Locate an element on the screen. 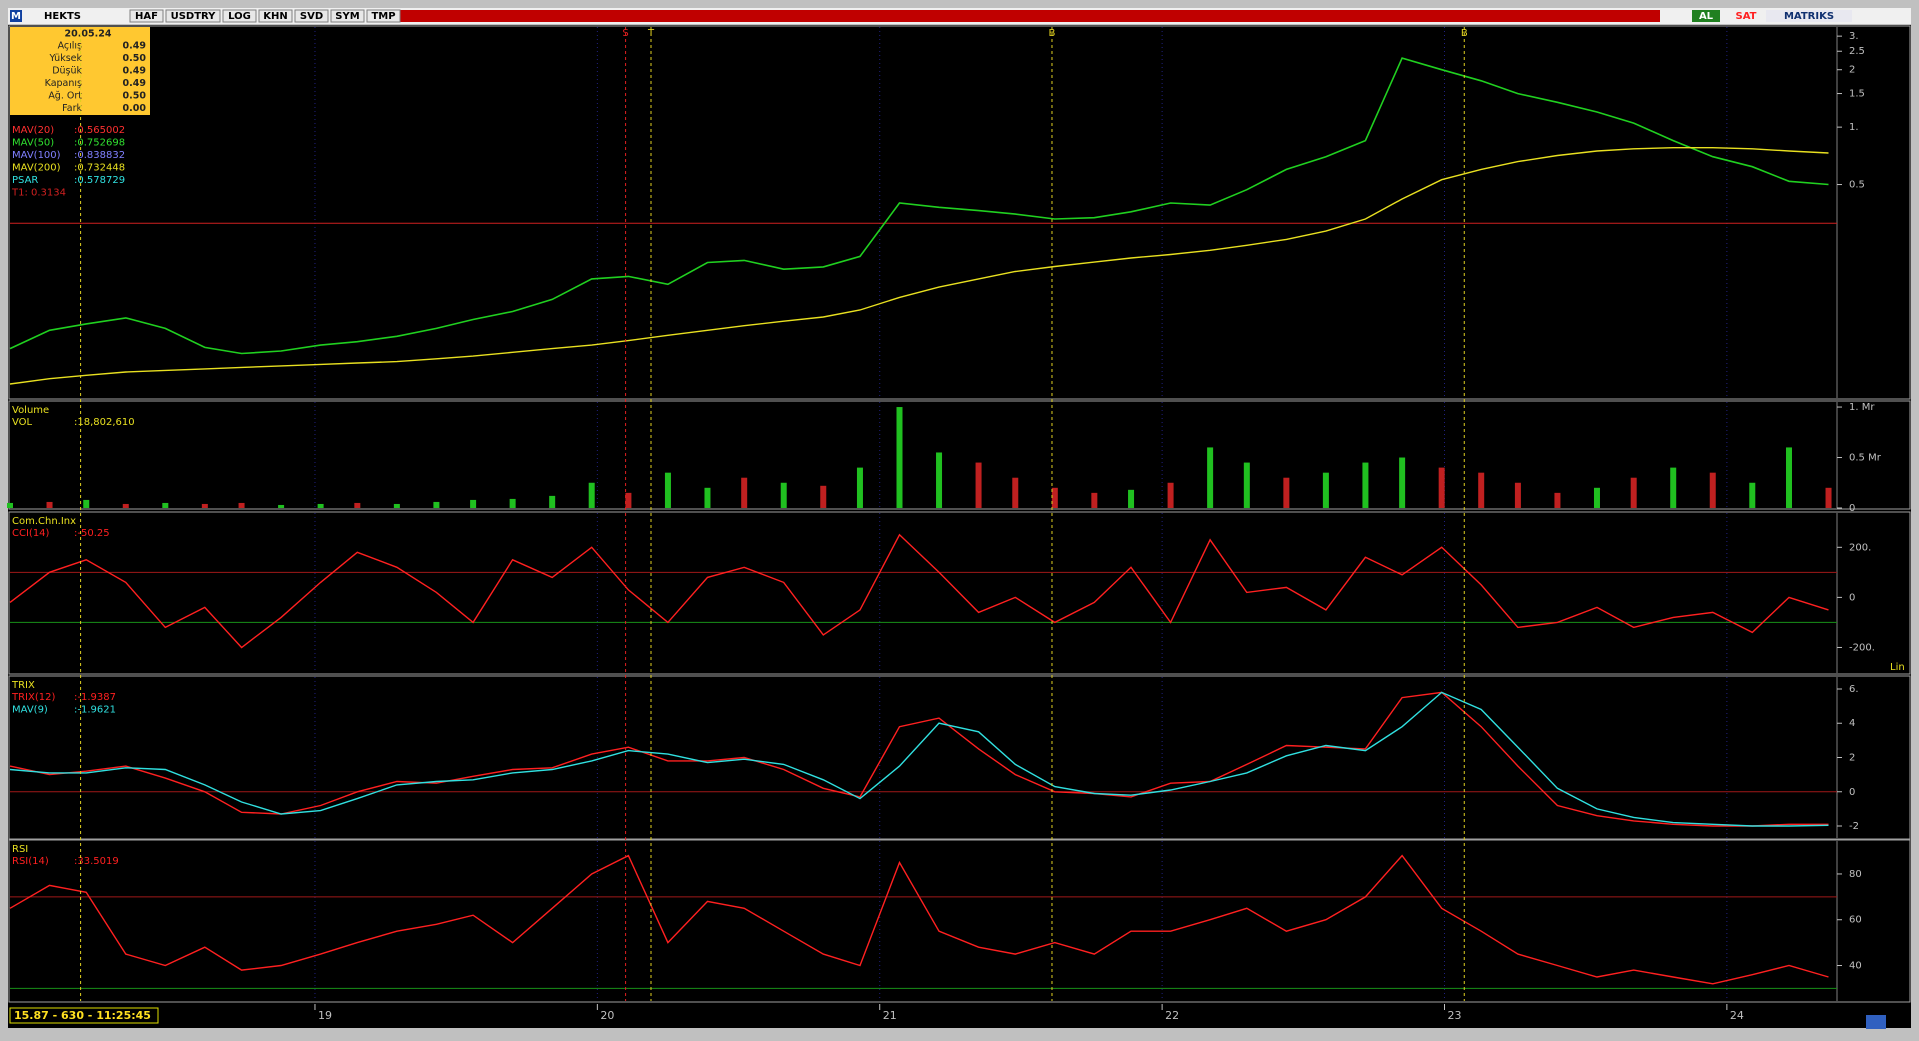 The width and height of the screenshot is (1919, 1041). symbol: HEKTS is located at coordinates (62, 16).